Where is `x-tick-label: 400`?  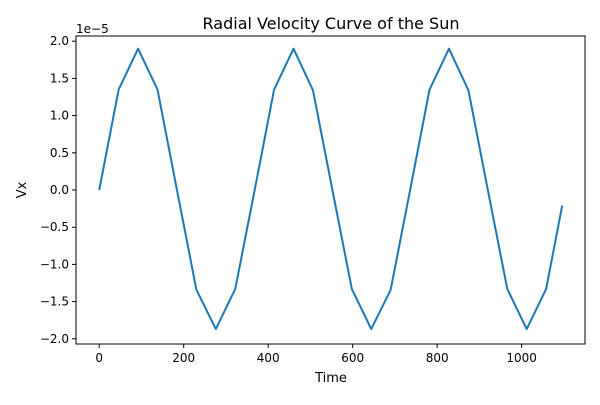
x-tick-label: 400 is located at coordinates (268, 358).